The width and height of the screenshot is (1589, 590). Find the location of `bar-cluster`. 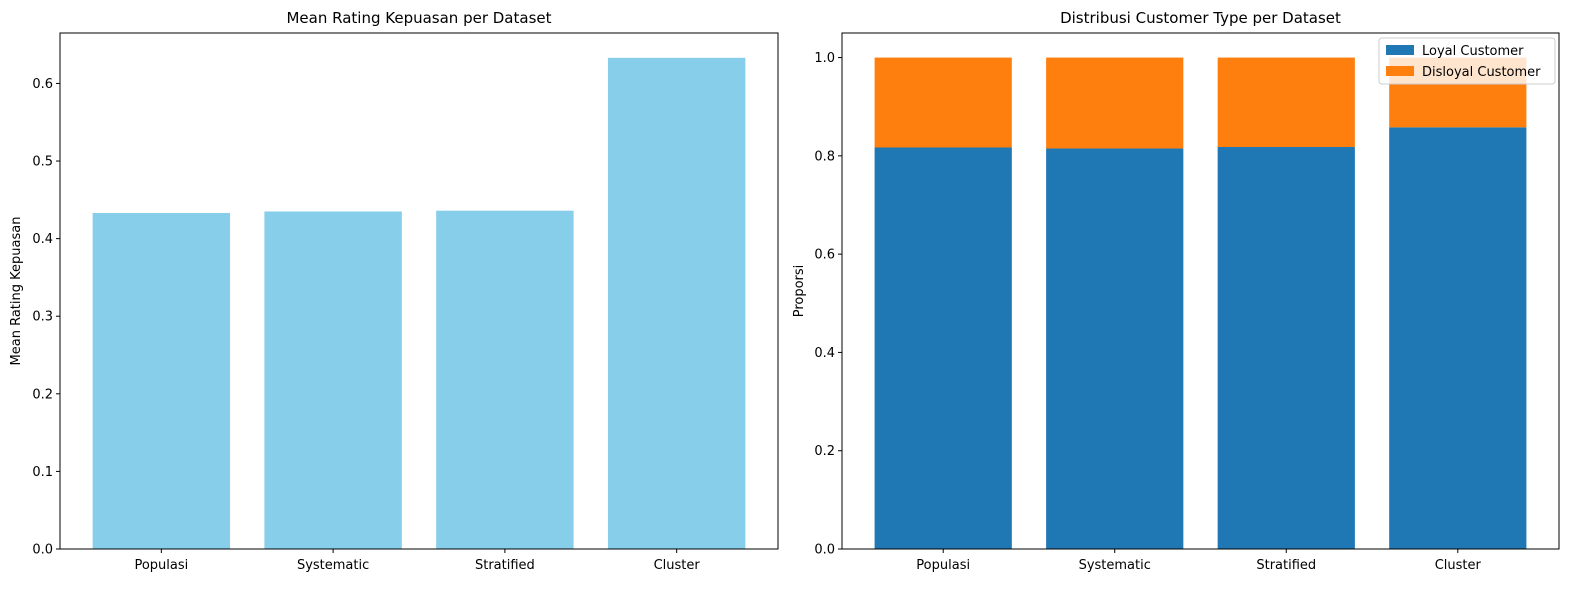

bar-cluster is located at coordinates (676, 303).